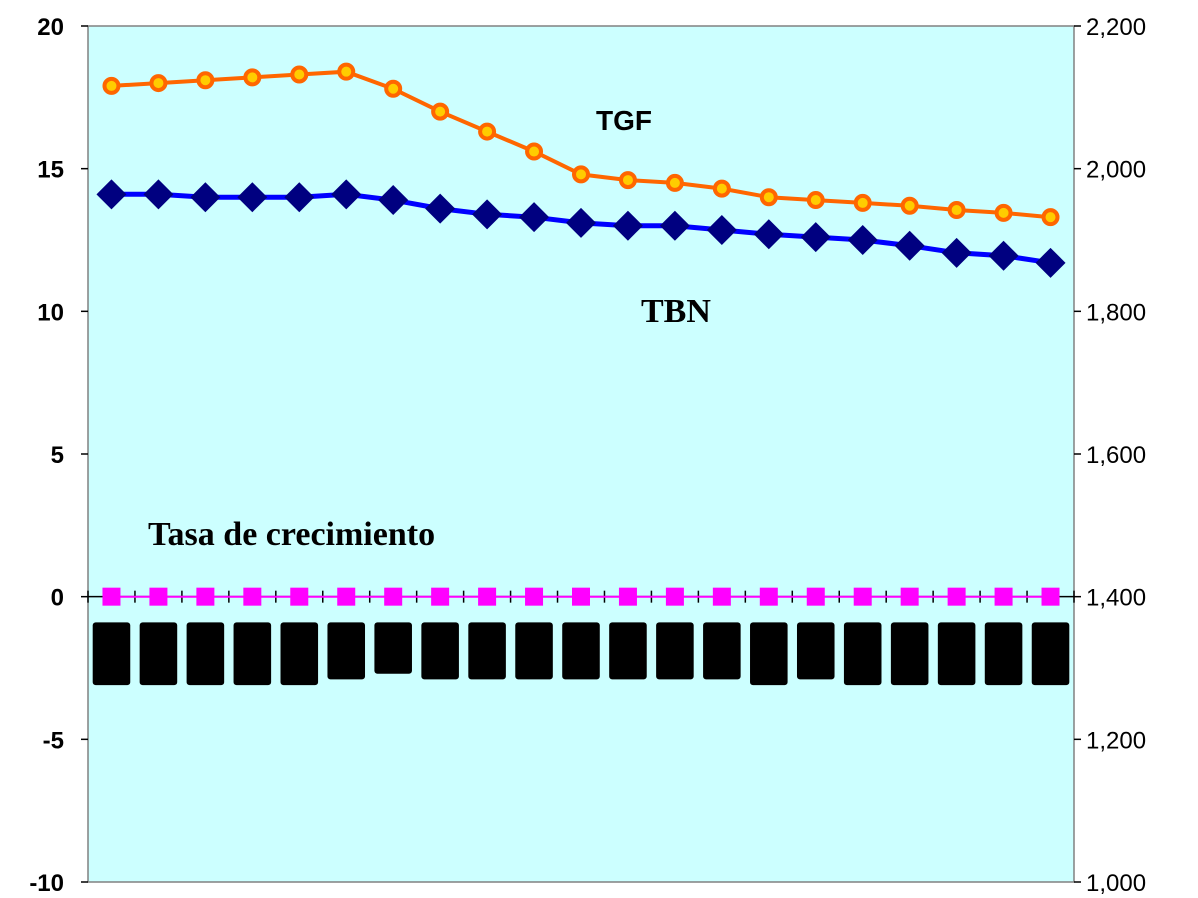 The height and width of the screenshot is (898, 1198). I want to click on left-tick-label: 10, so click(50, 312).